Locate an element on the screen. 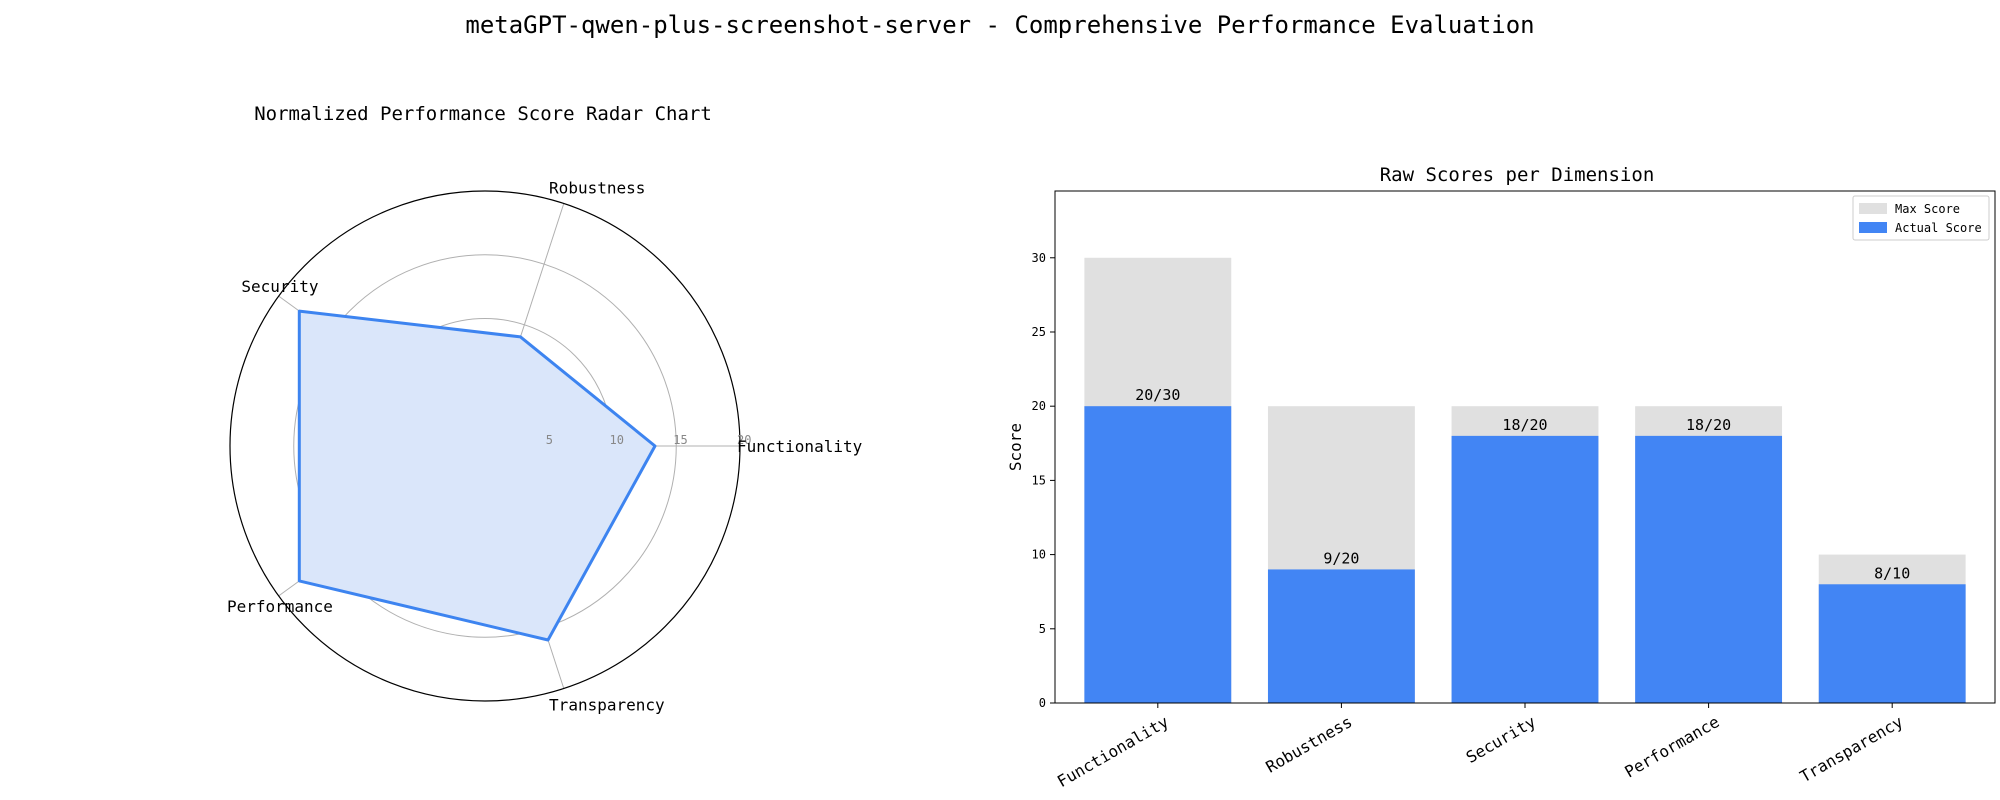 This screenshot has width=2000, height=800. radar-rtick-label-20: 20 is located at coordinates (744, 440).